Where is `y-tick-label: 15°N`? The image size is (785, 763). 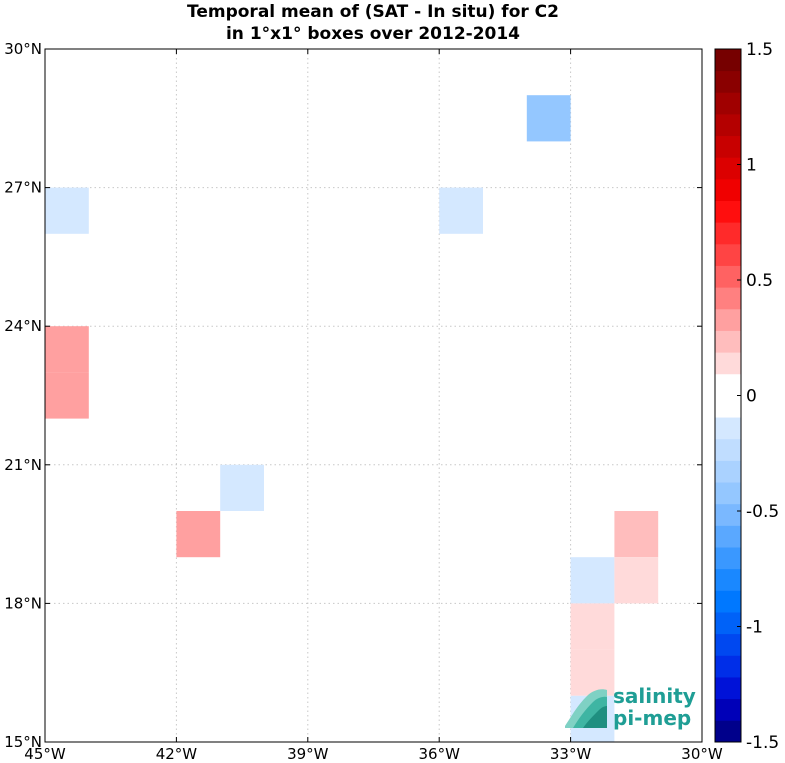
y-tick-label: 15°N is located at coordinates (23, 742).